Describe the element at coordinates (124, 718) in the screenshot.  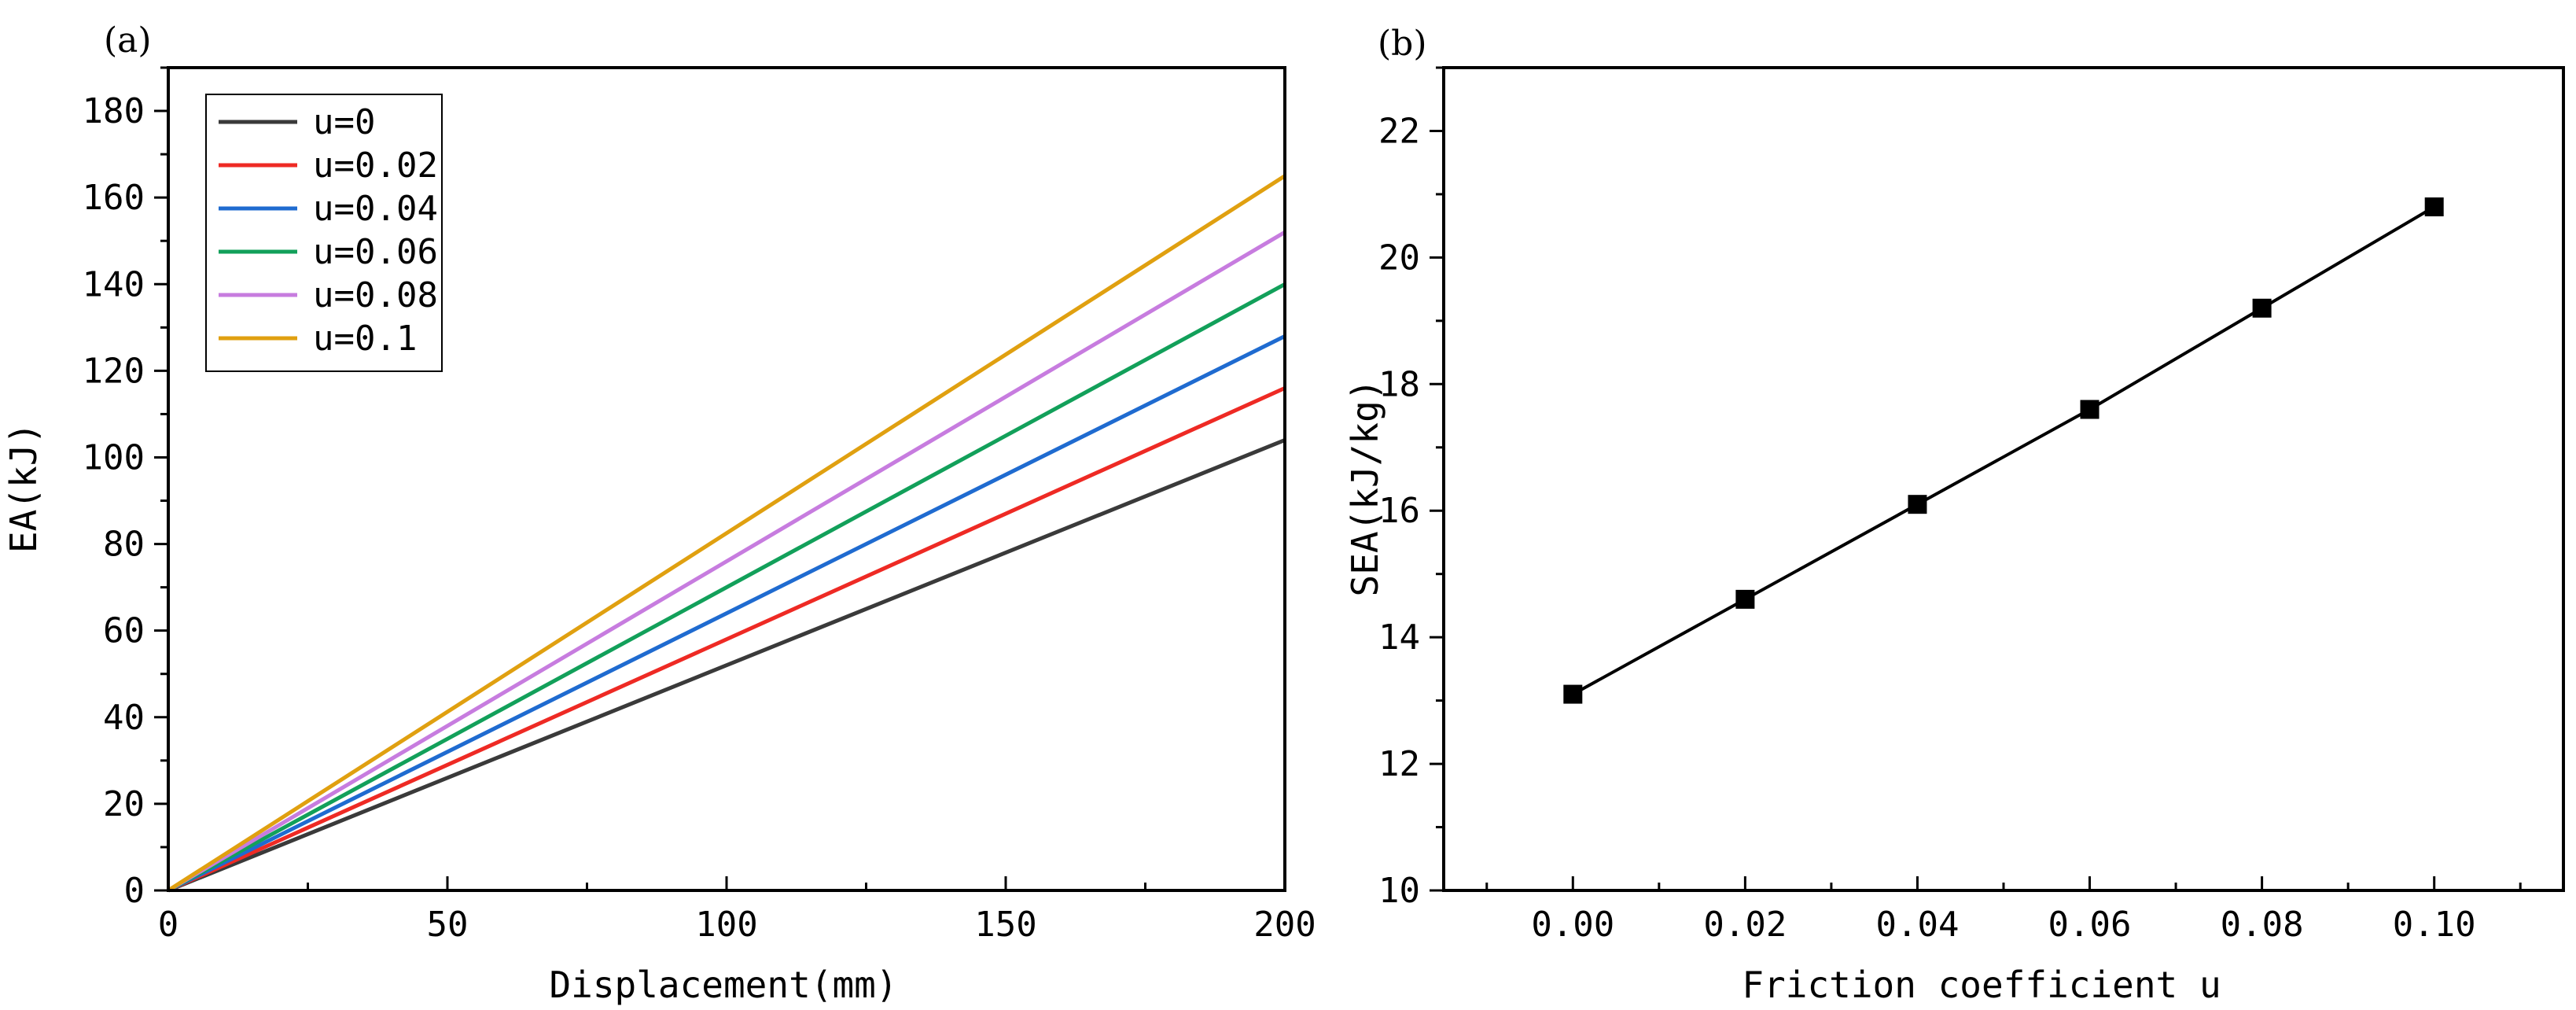
I see `panel-a-y-tick-label: 40` at that location.